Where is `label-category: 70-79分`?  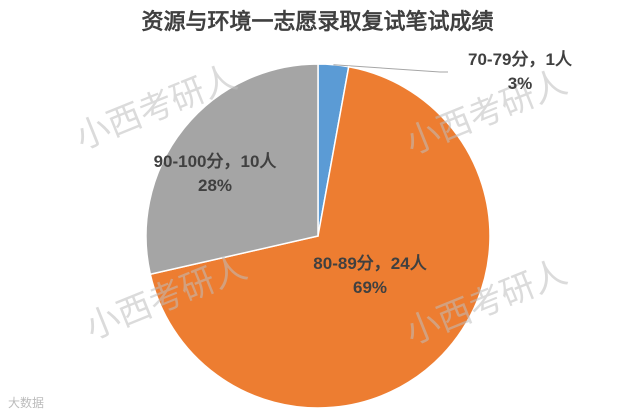
label-category: 70-79分 is located at coordinates (498, 59).